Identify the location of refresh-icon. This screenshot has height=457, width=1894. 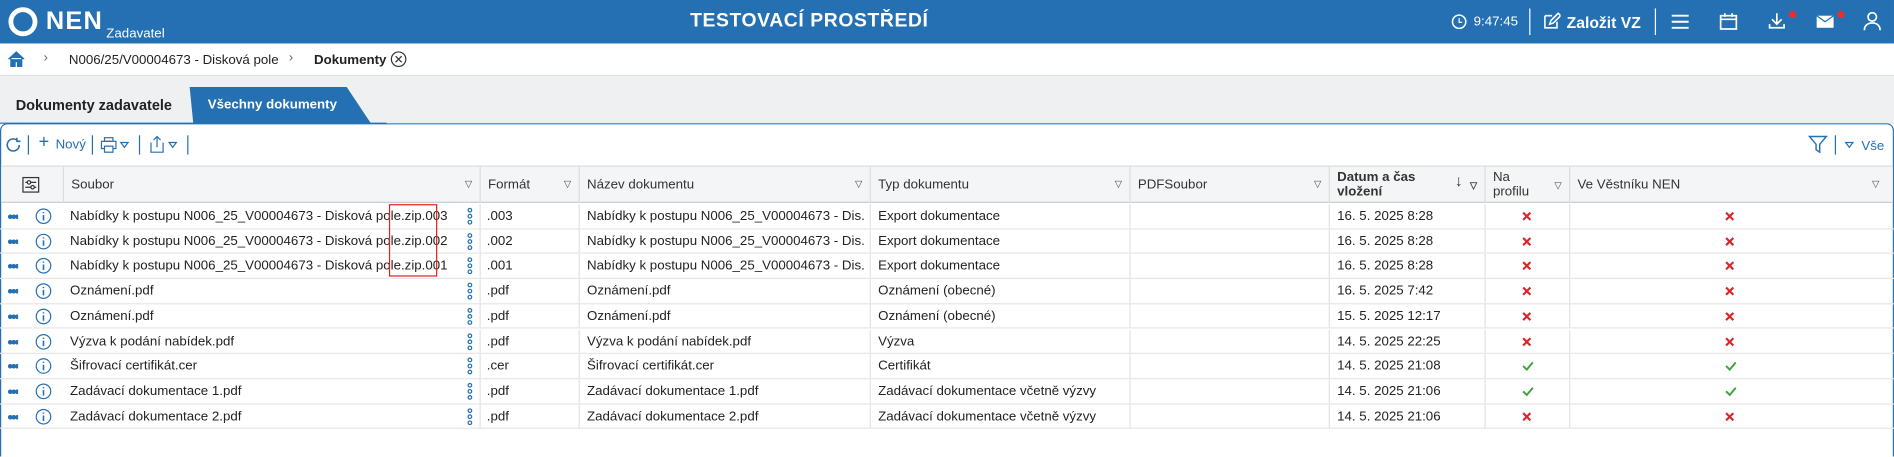
(13, 144).